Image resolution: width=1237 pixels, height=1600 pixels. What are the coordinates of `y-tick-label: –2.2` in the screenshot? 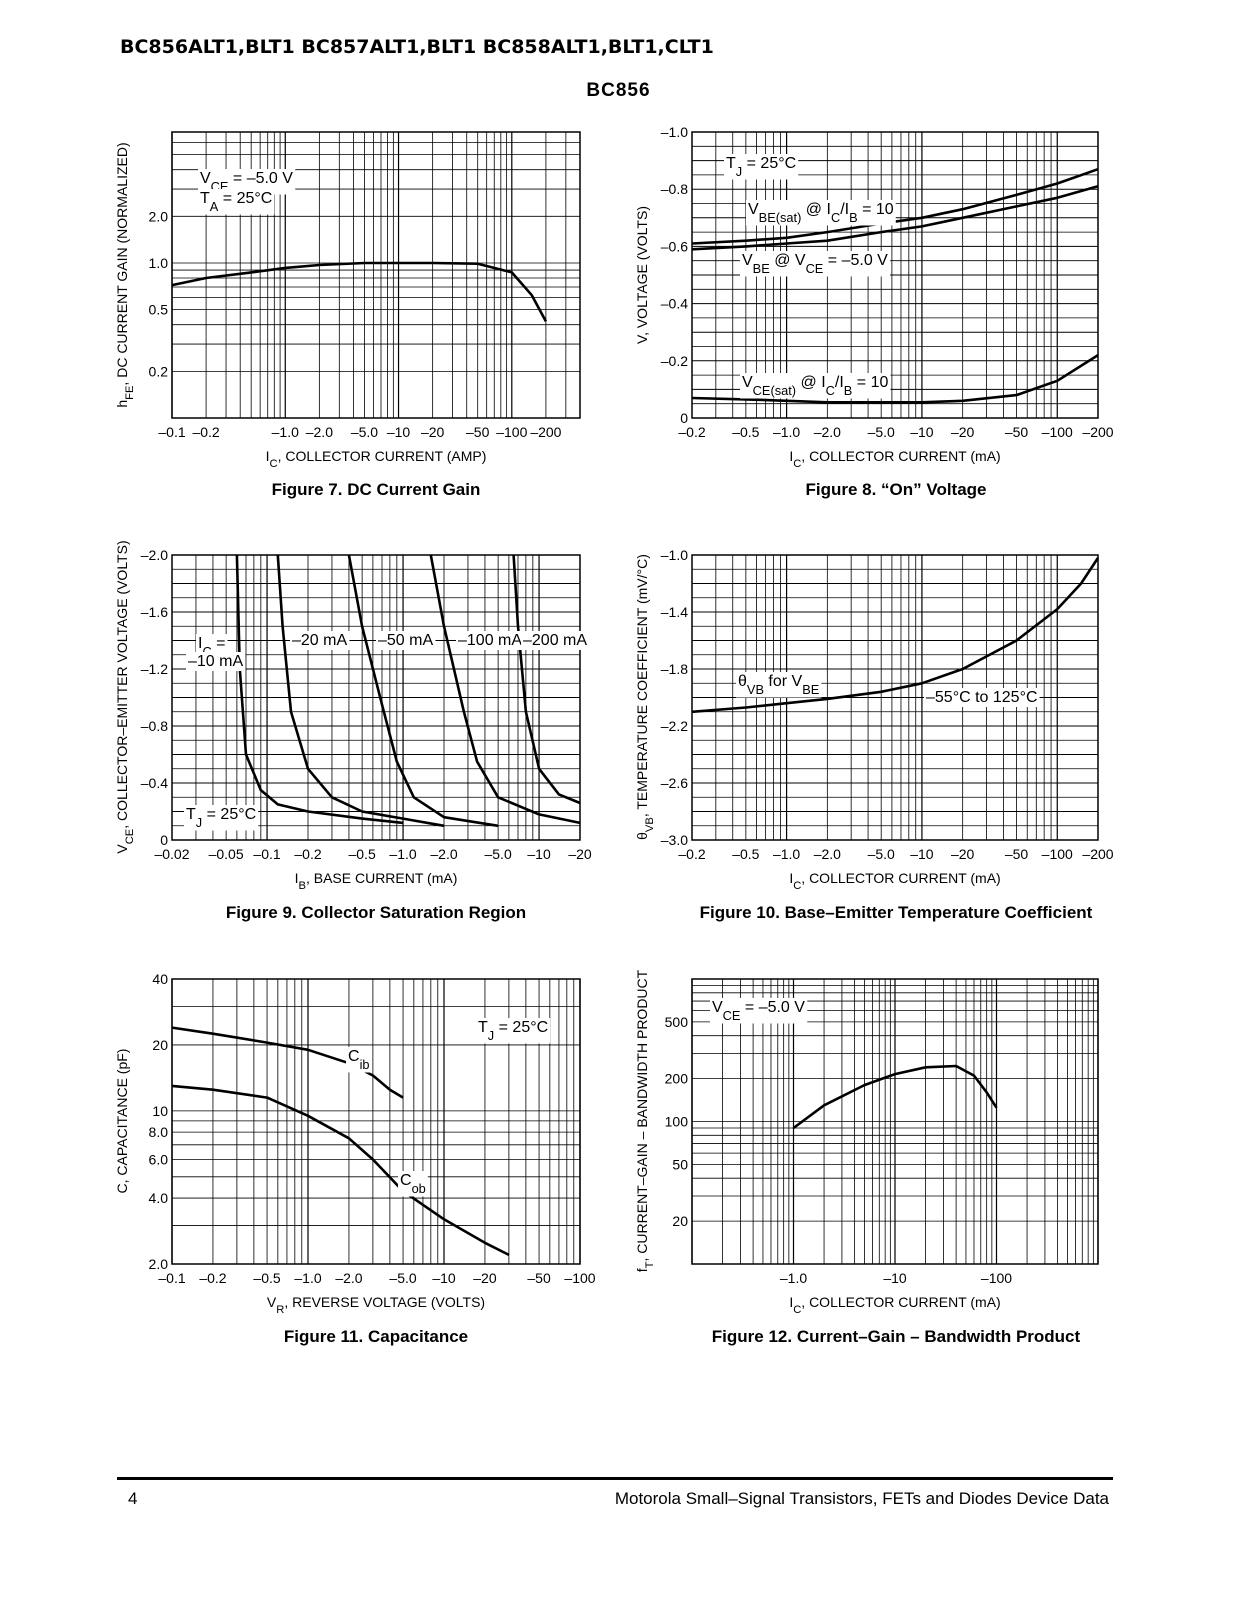 It's located at (674, 726).